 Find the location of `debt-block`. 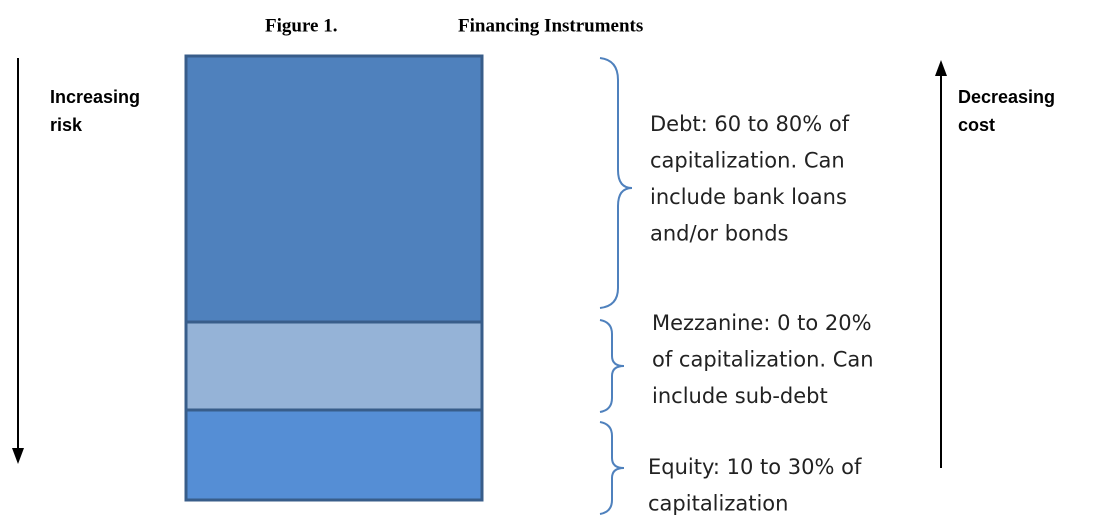

debt-block is located at coordinates (334, 189).